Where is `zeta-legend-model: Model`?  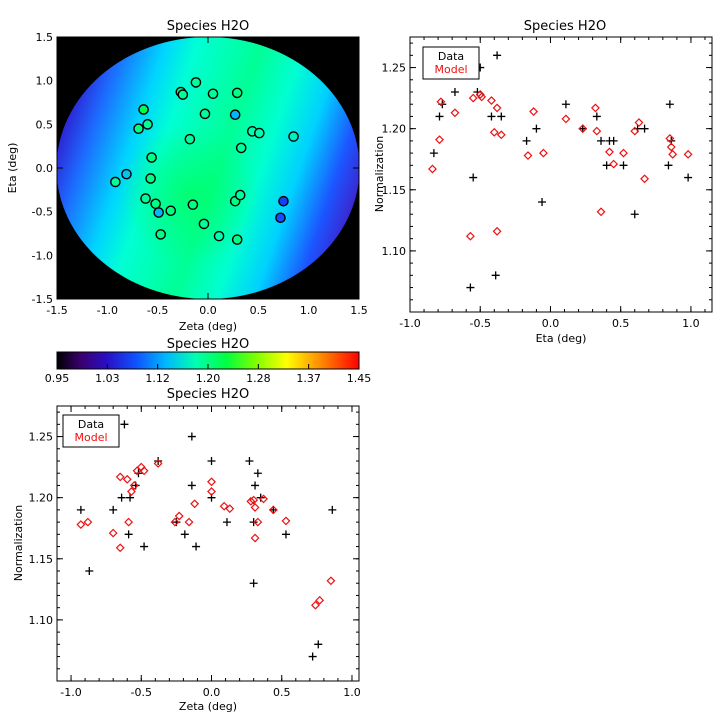
zeta-legend-model: Model is located at coordinates (90, 437).